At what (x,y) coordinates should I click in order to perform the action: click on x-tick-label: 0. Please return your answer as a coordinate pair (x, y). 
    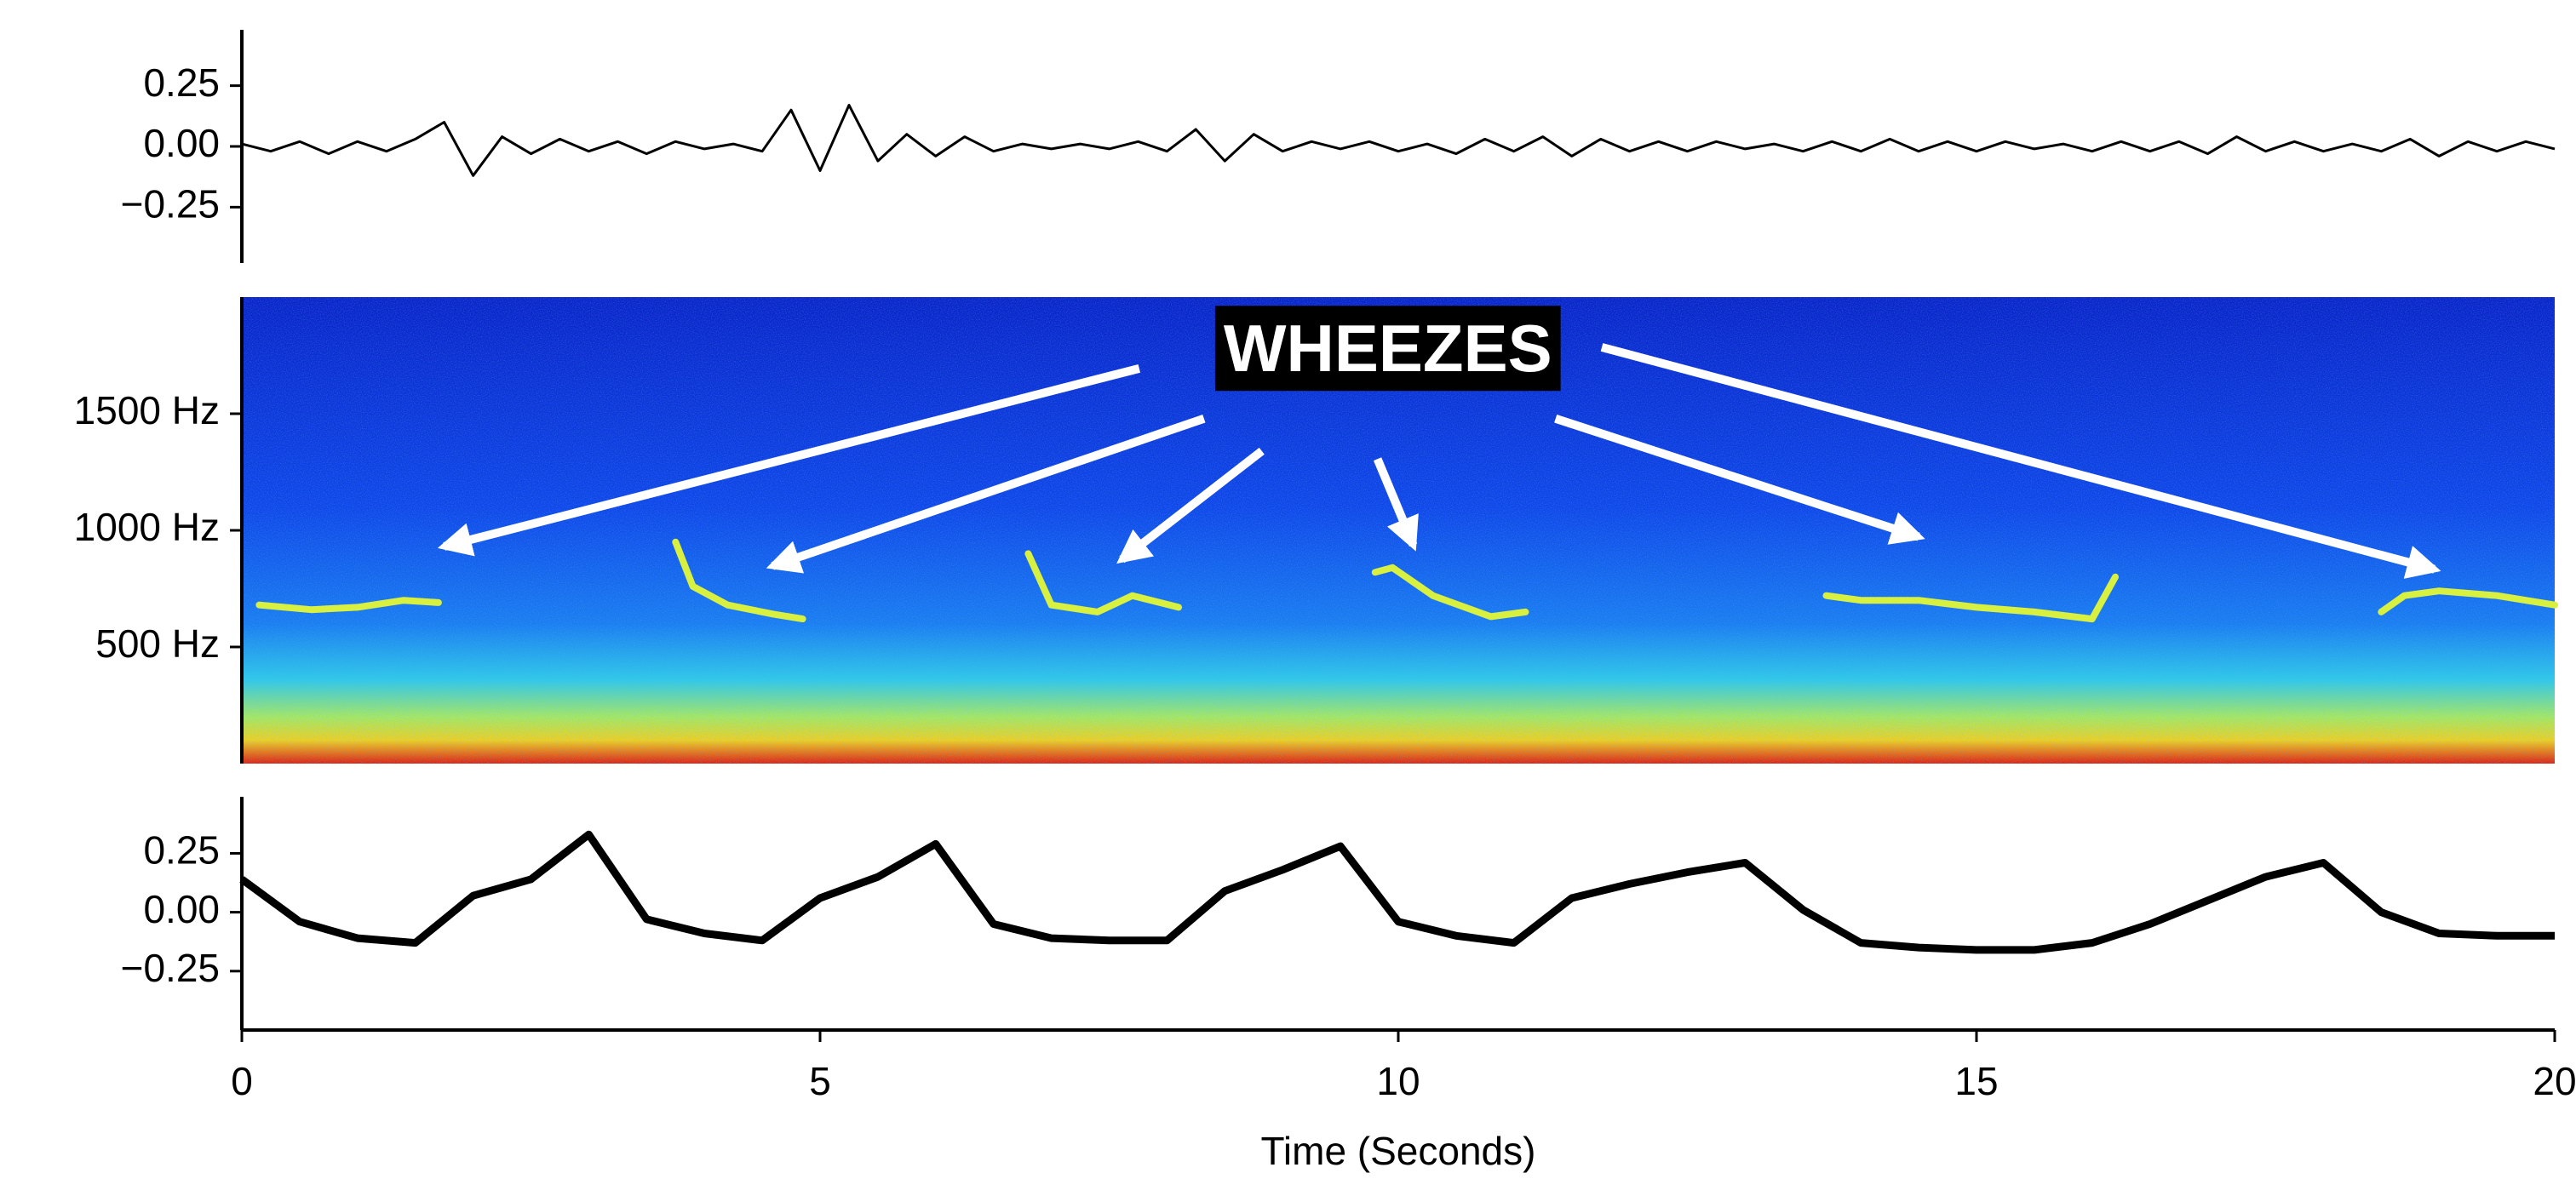
    Looking at the image, I should click on (242, 1081).